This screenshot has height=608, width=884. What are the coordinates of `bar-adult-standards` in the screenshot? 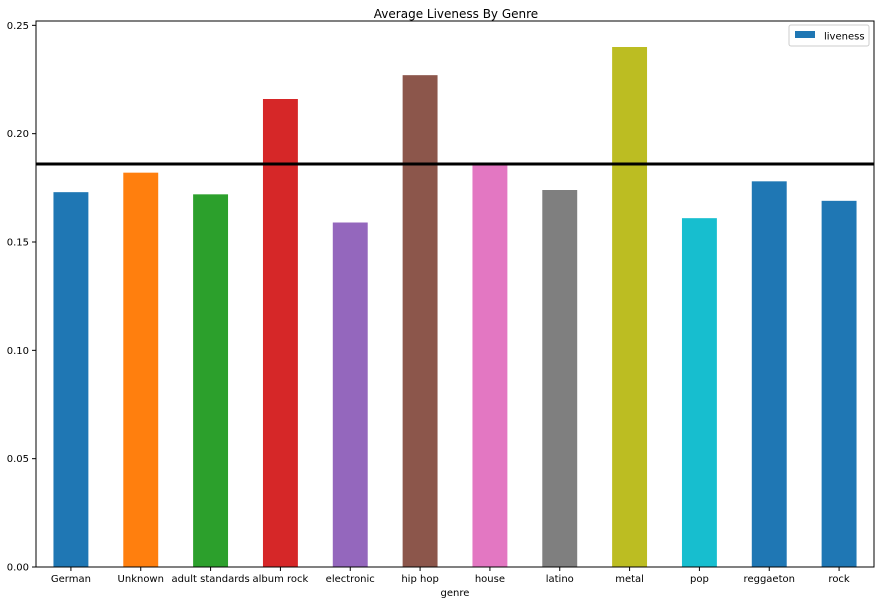 It's located at (211, 380).